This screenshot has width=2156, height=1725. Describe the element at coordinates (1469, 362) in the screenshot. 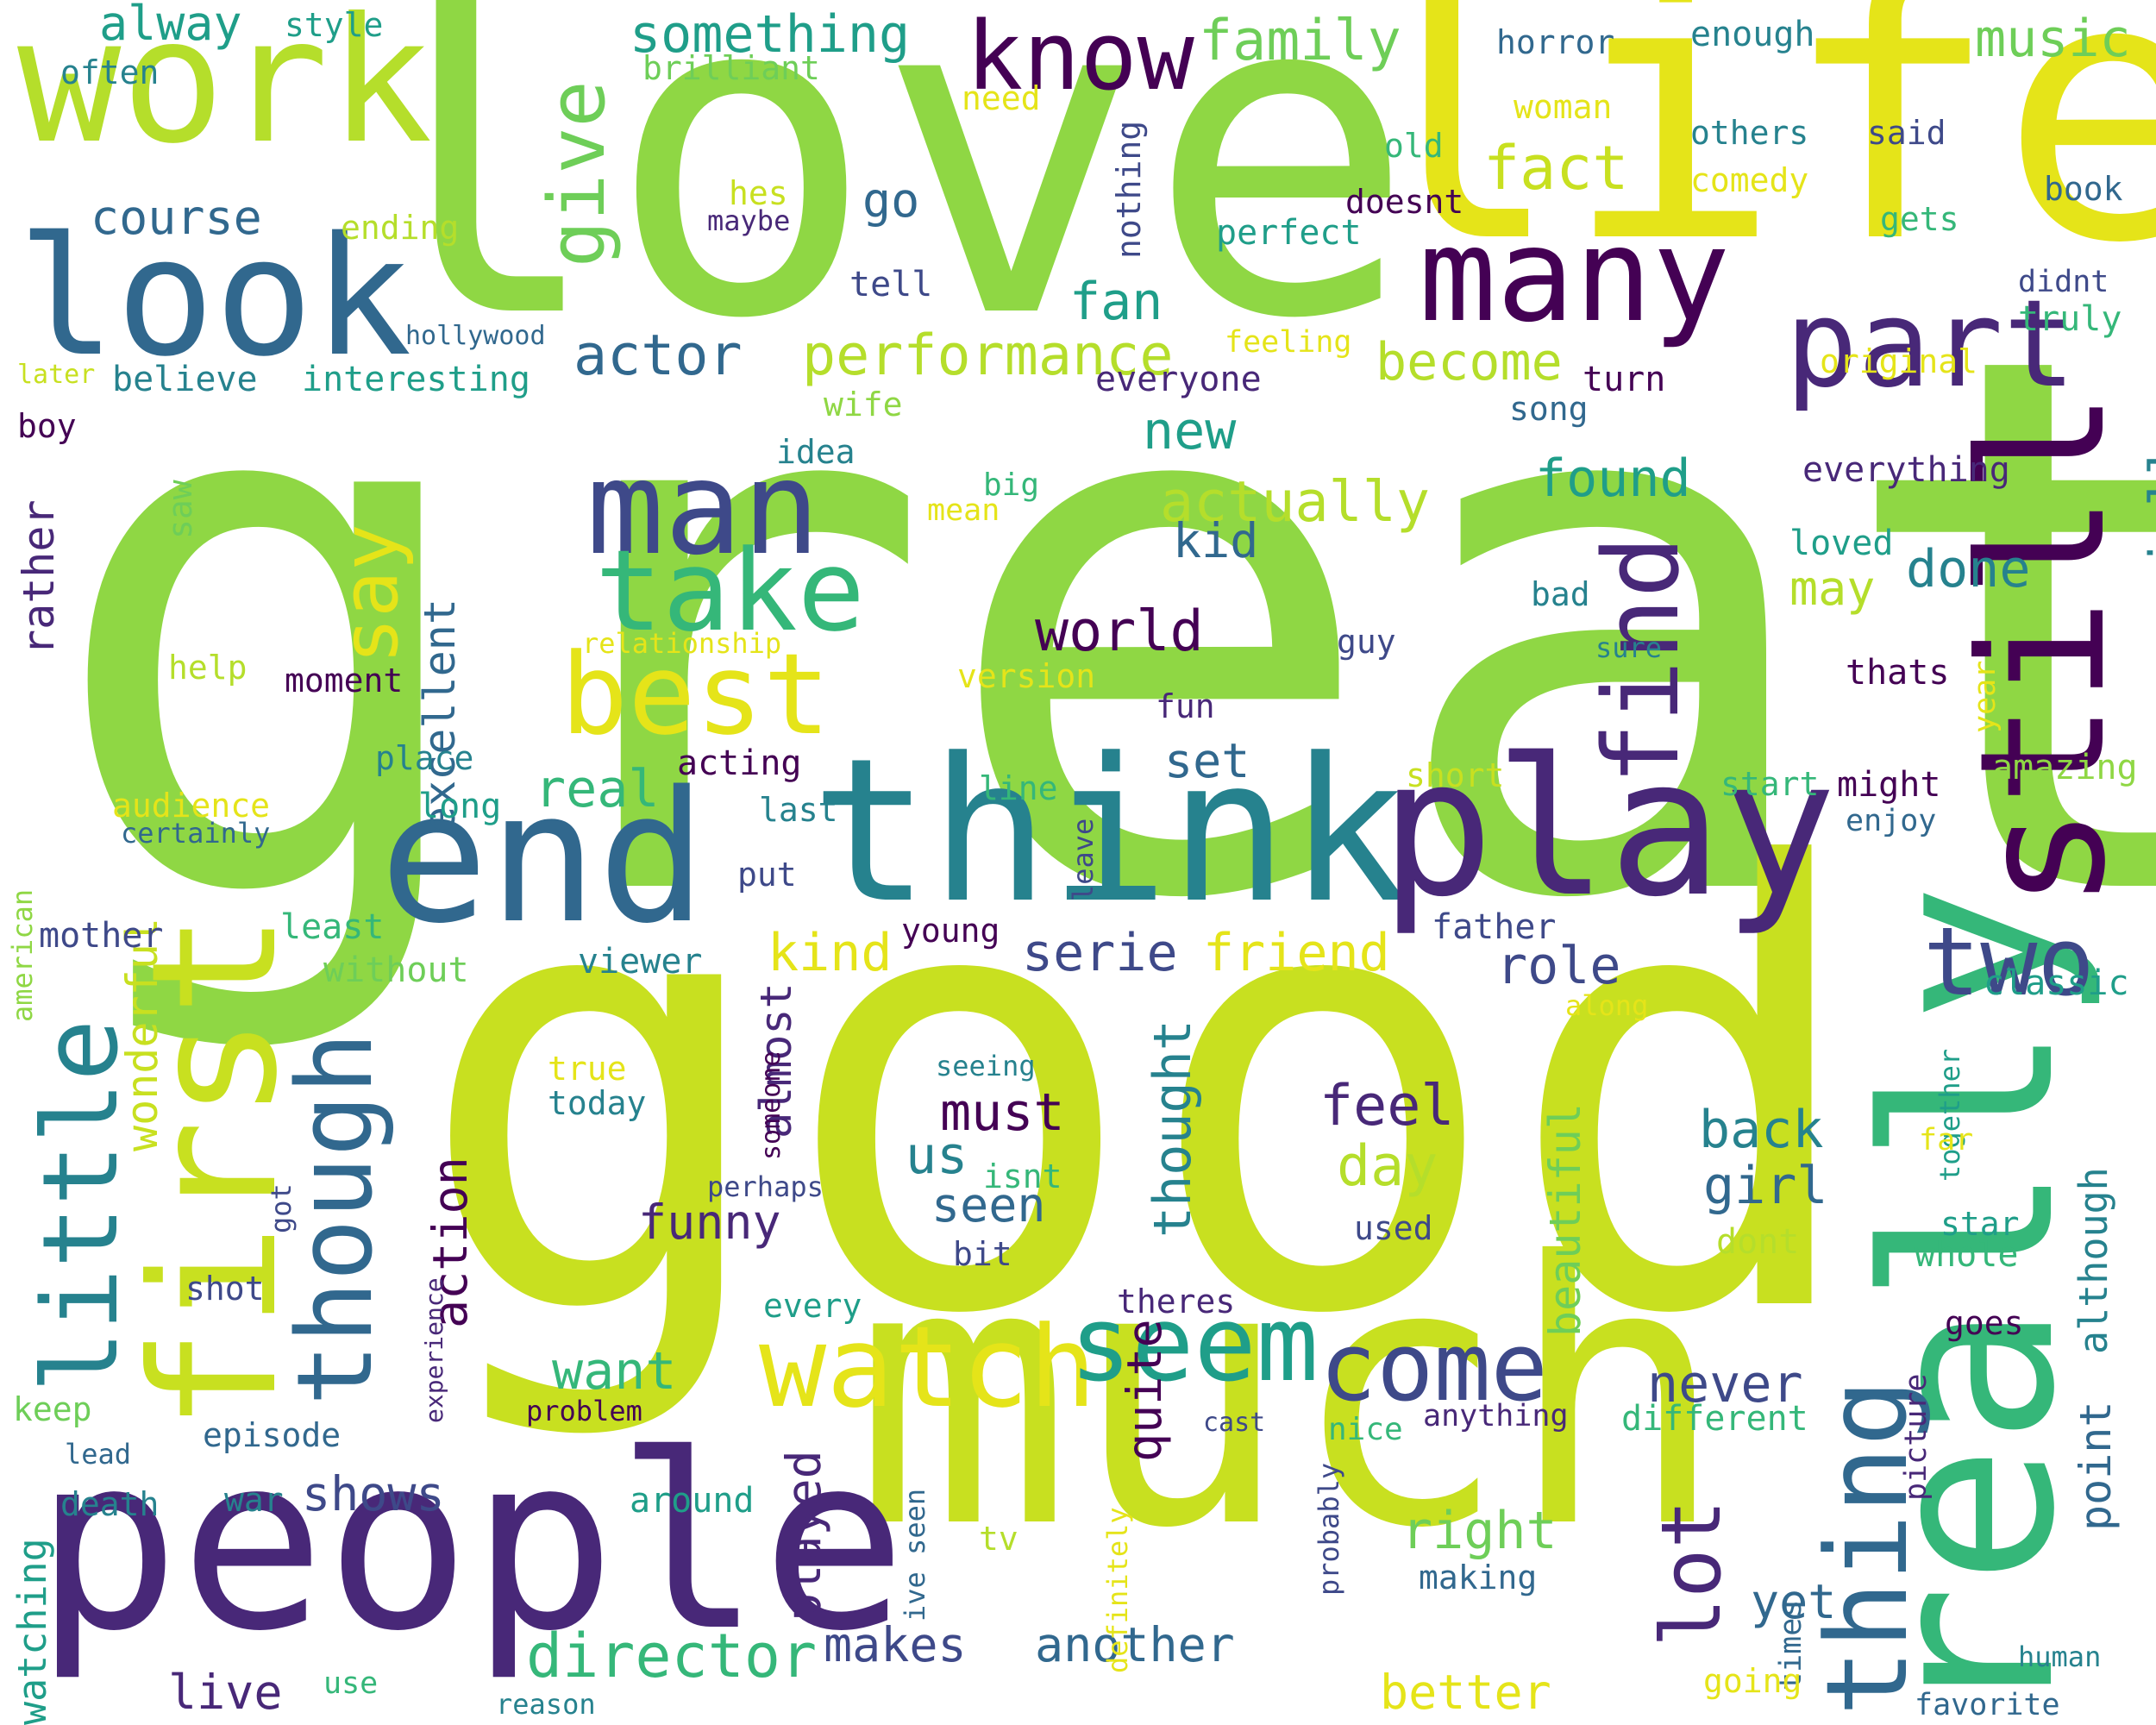

I see `word-become: become` at that location.